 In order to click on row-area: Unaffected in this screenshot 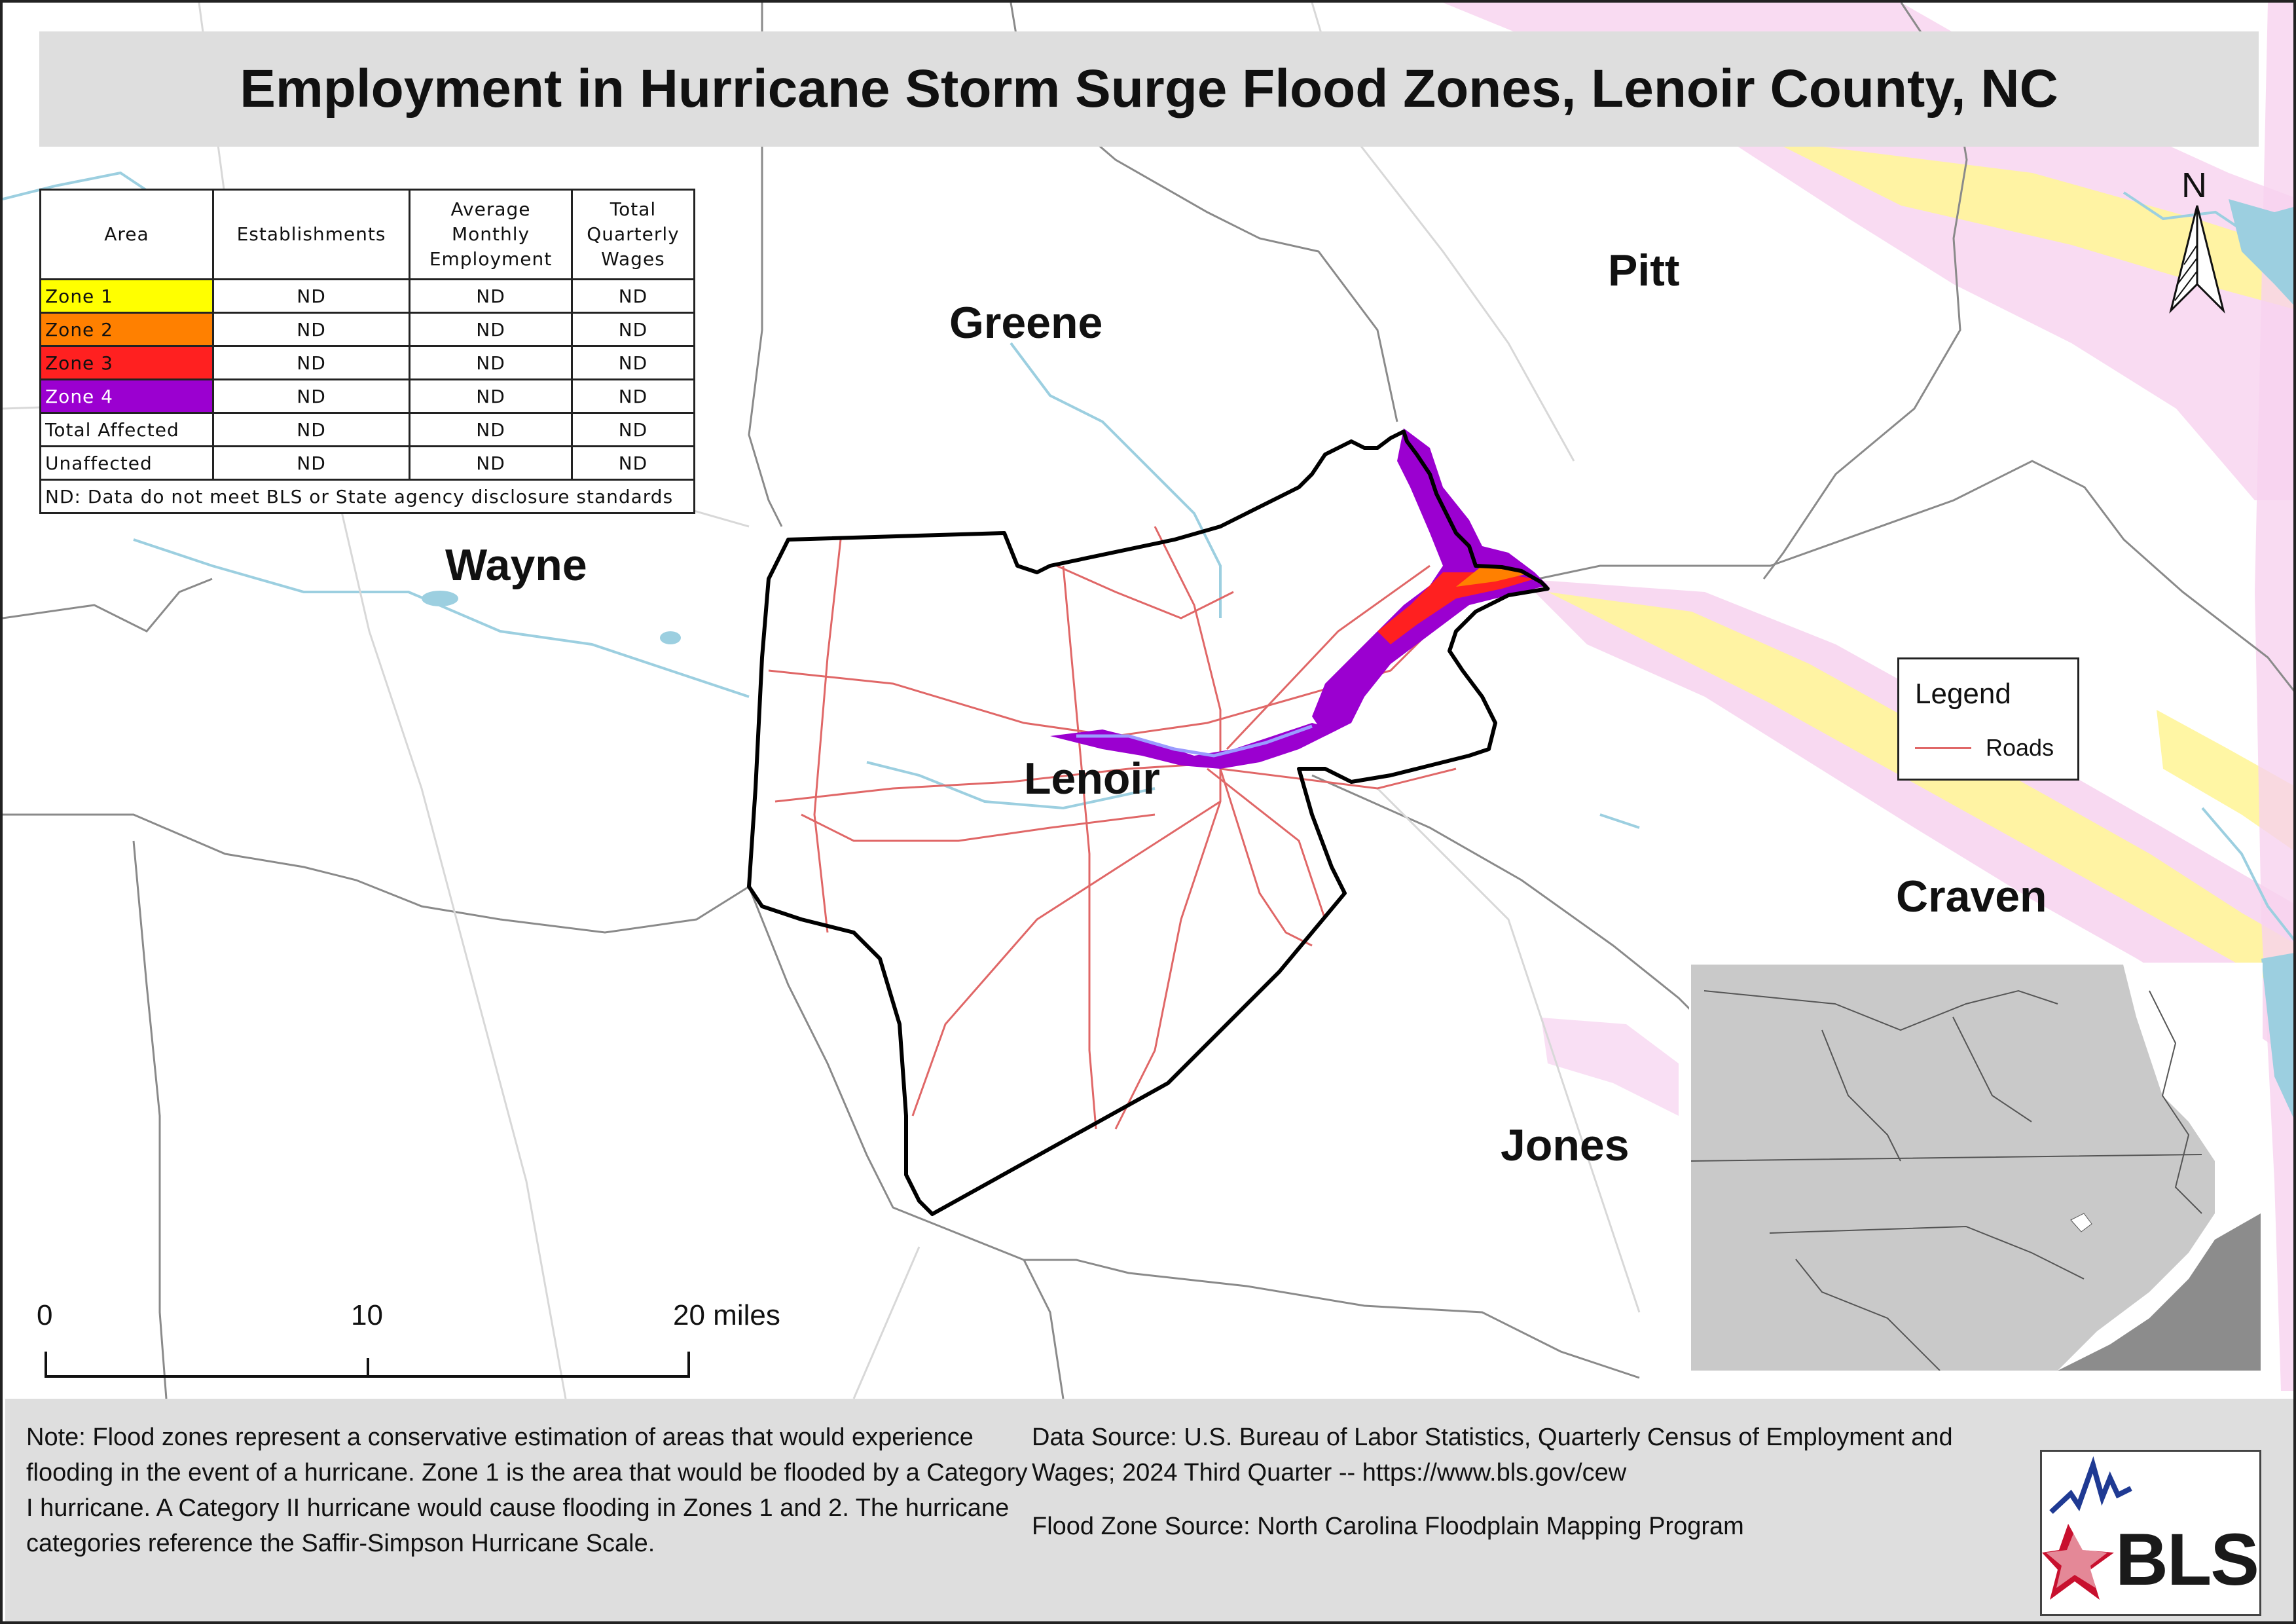, I will do `click(126, 463)`.